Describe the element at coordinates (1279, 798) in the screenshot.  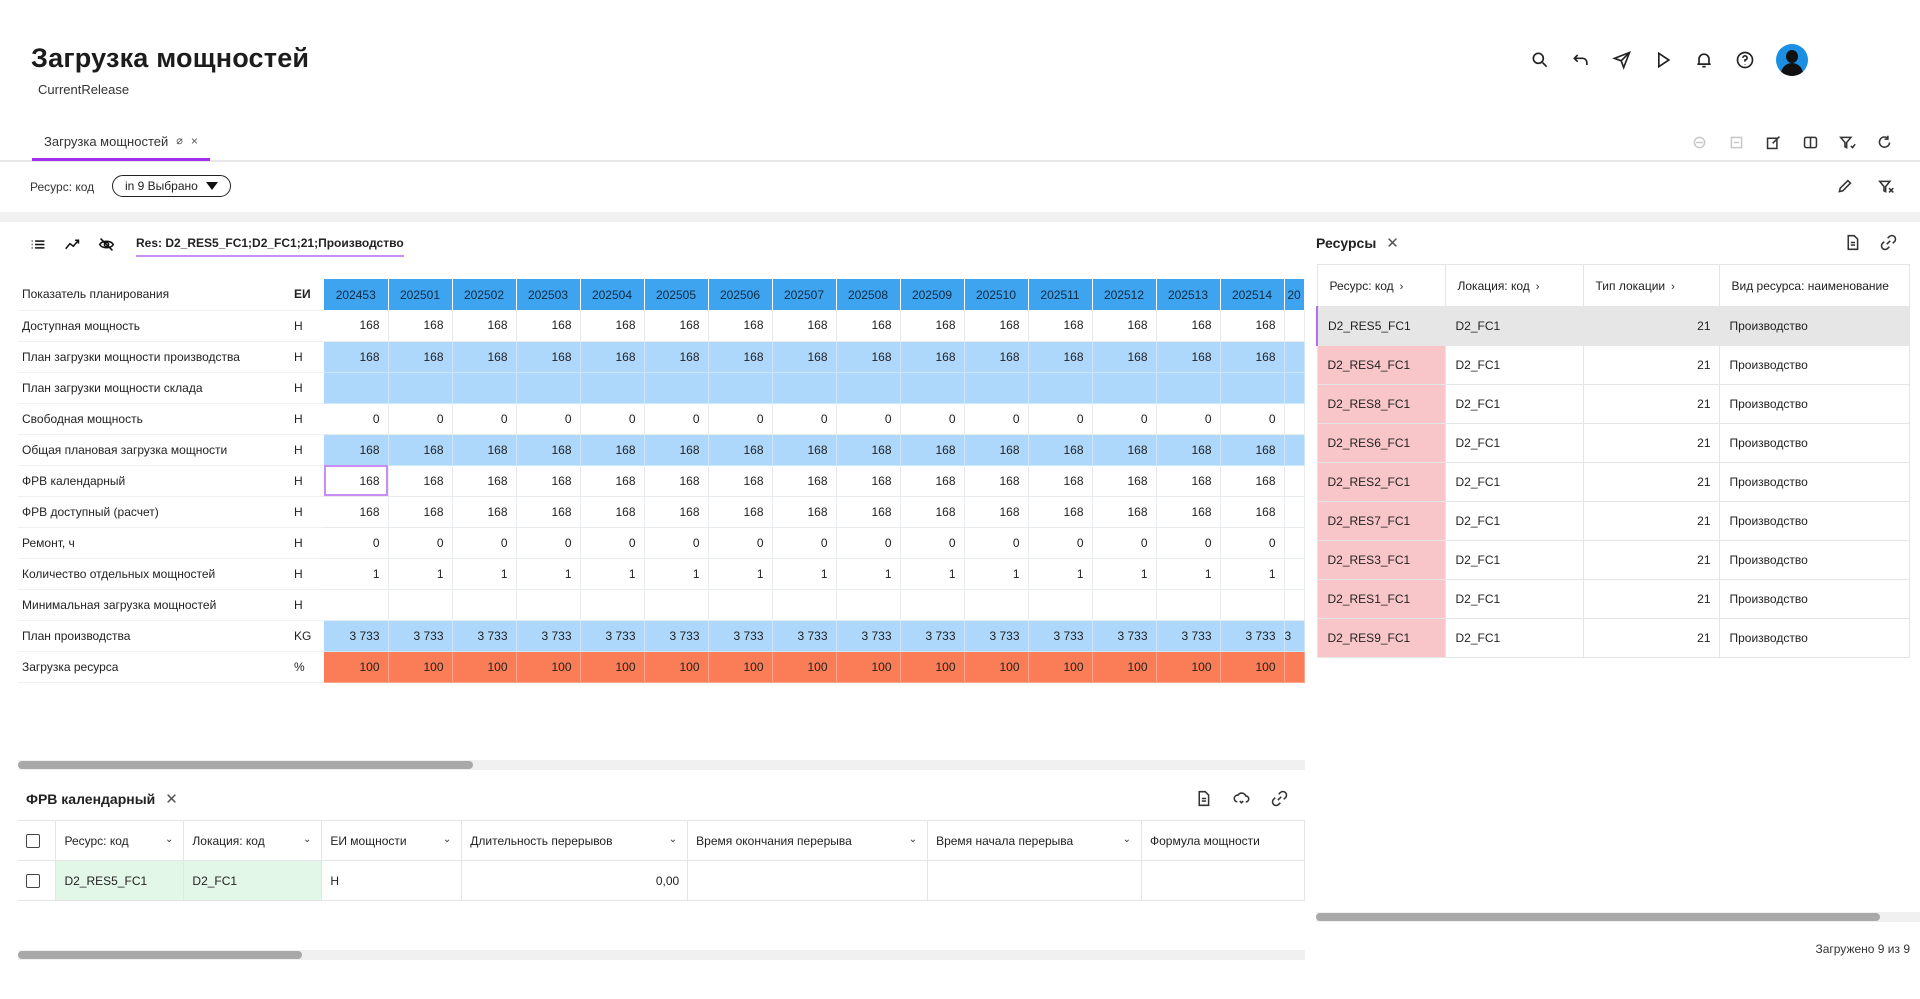
I see `link-icon` at that location.